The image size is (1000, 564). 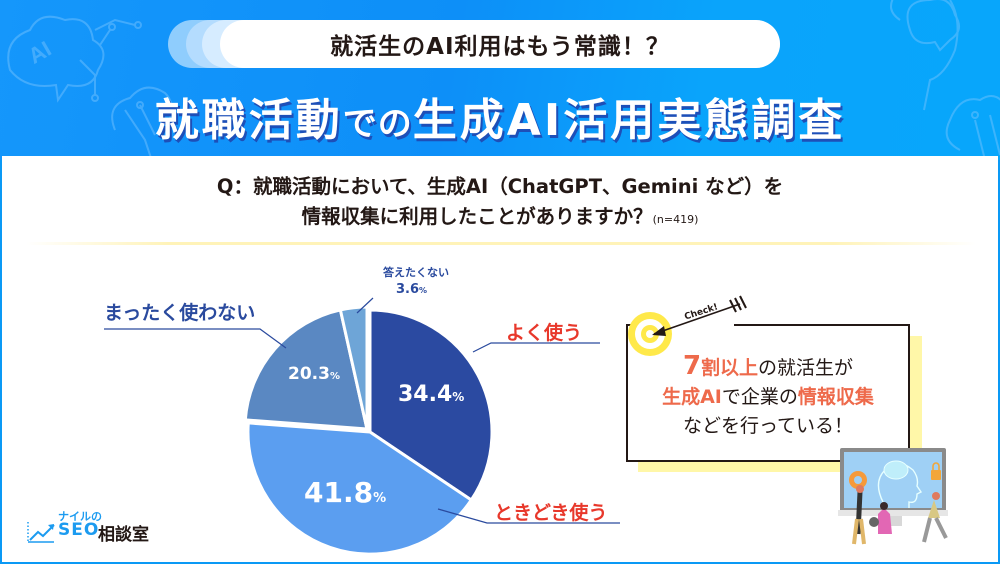 I want to click on slice-never, so click(x=306, y=369).